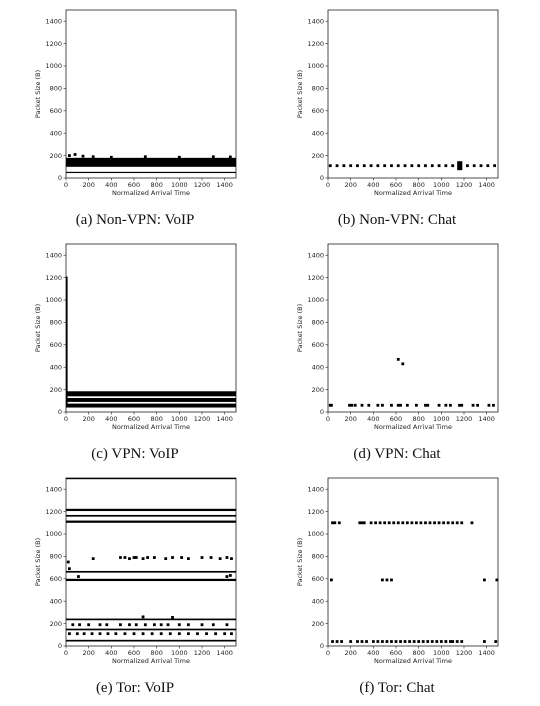  What do you see at coordinates (373, 419) in the screenshot?
I see `x-tick-label: 400` at bounding box center [373, 419].